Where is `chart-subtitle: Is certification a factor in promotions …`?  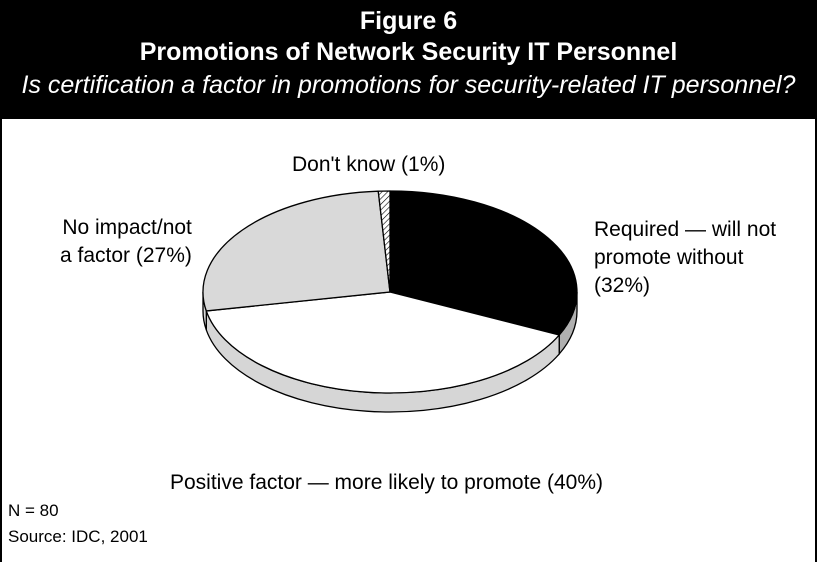 chart-subtitle: Is certification a factor in promotions … is located at coordinates (408, 85).